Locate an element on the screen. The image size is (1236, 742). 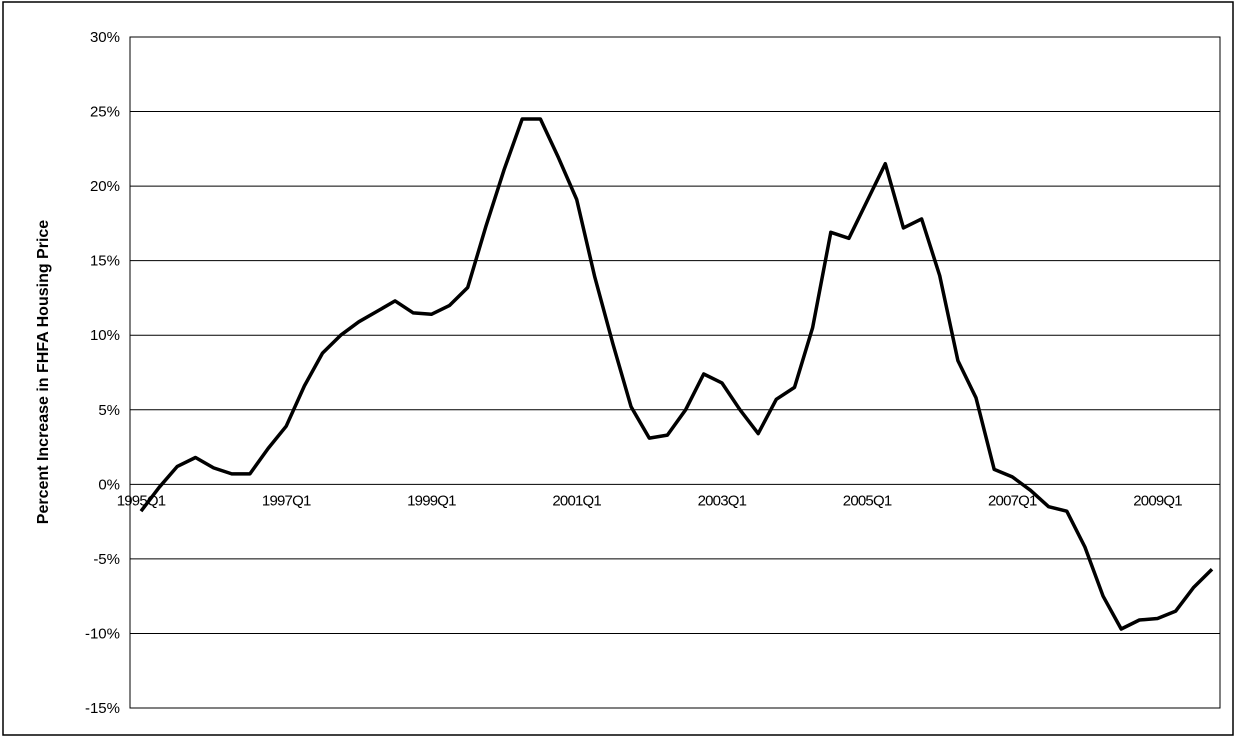
y-axis-tick-labels: -15% -10% -5% 0% 5% 10% 15% 20% 25% 30% is located at coordinates (102, 373).